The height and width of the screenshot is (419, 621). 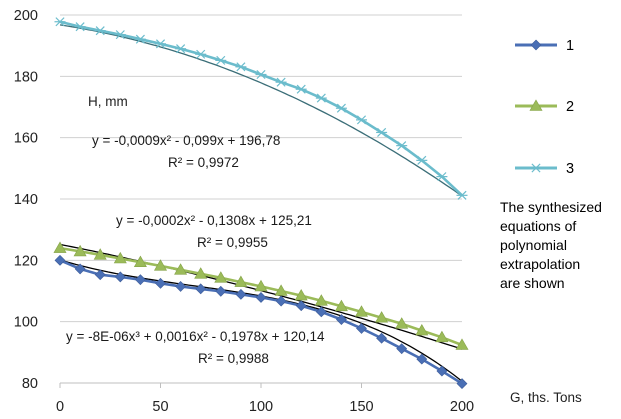 What do you see at coordinates (203, 162) in the screenshot?
I see `r-squared-series-3: R² = 0,9972` at bounding box center [203, 162].